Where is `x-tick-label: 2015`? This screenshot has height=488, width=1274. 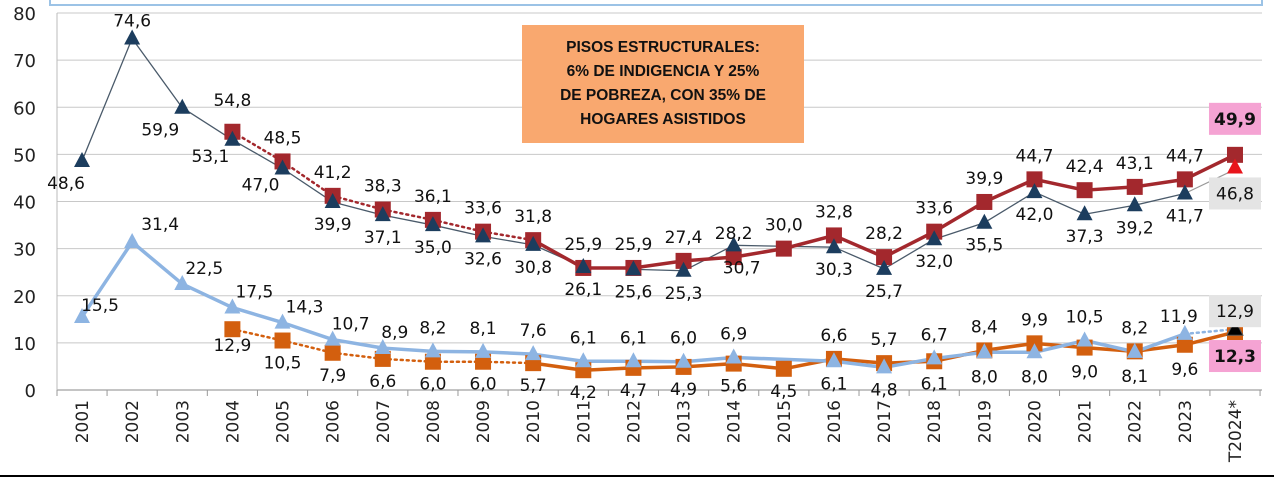
x-tick-label: 2015 is located at coordinates (785, 421).